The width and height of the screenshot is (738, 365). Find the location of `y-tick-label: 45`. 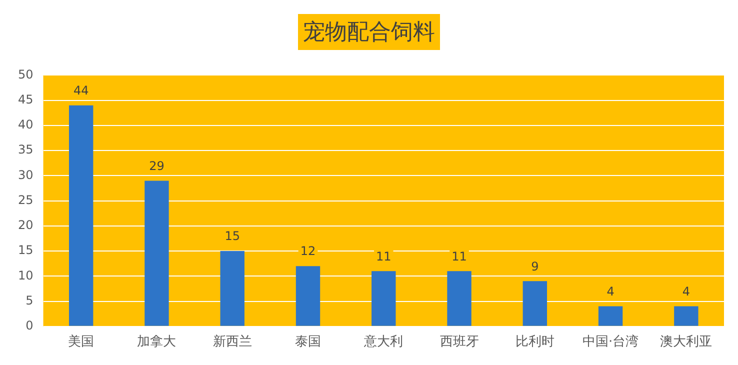

y-tick-label: 45 is located at coordinates (26, 99).